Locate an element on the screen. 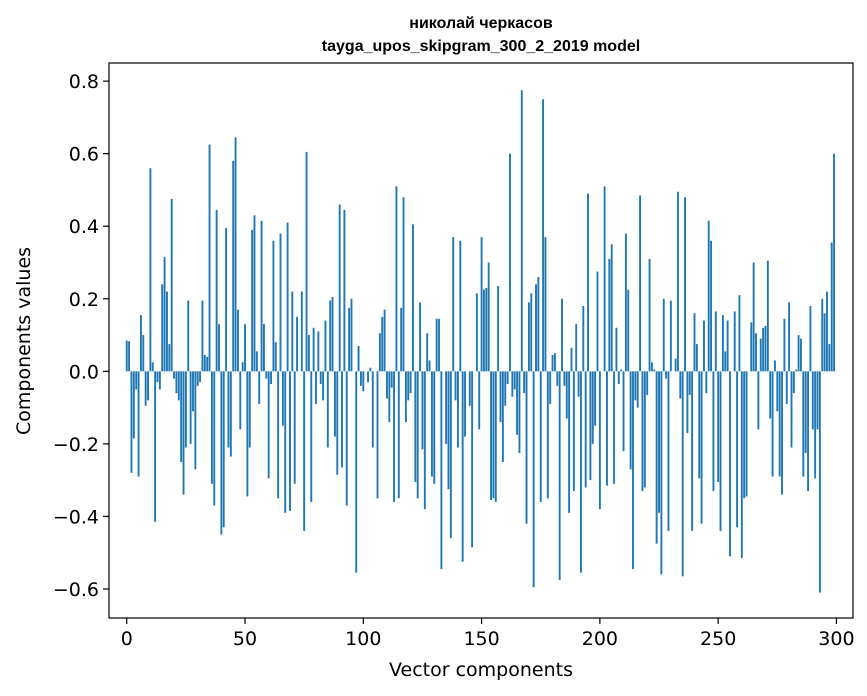  x-tick-label: 0 is located at coordinates (127, 639).